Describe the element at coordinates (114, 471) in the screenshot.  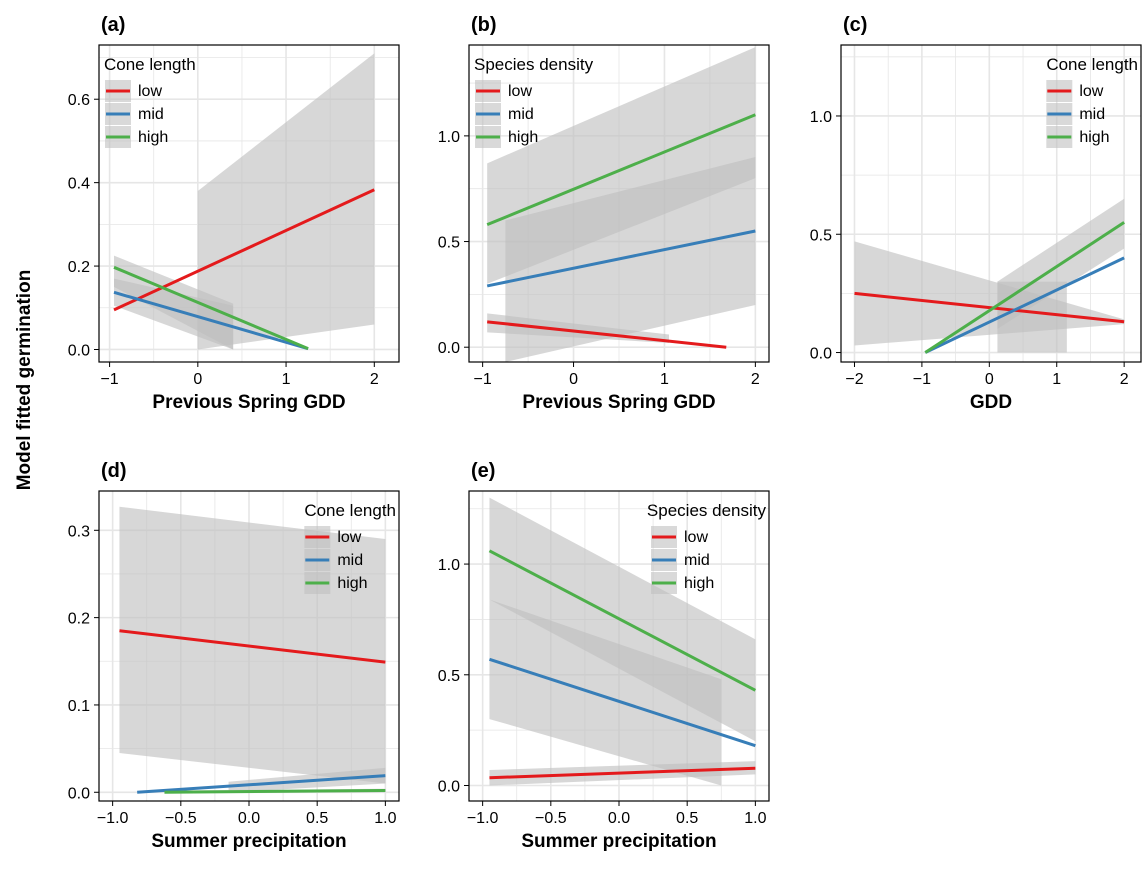
I see `panel-label: (d)` at that location.